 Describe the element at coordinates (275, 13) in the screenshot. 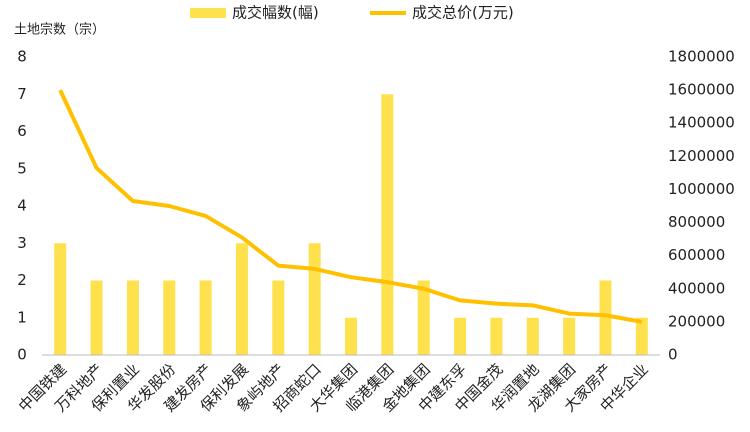

I see `legend-label: 成交幅数(幅)` at that location.